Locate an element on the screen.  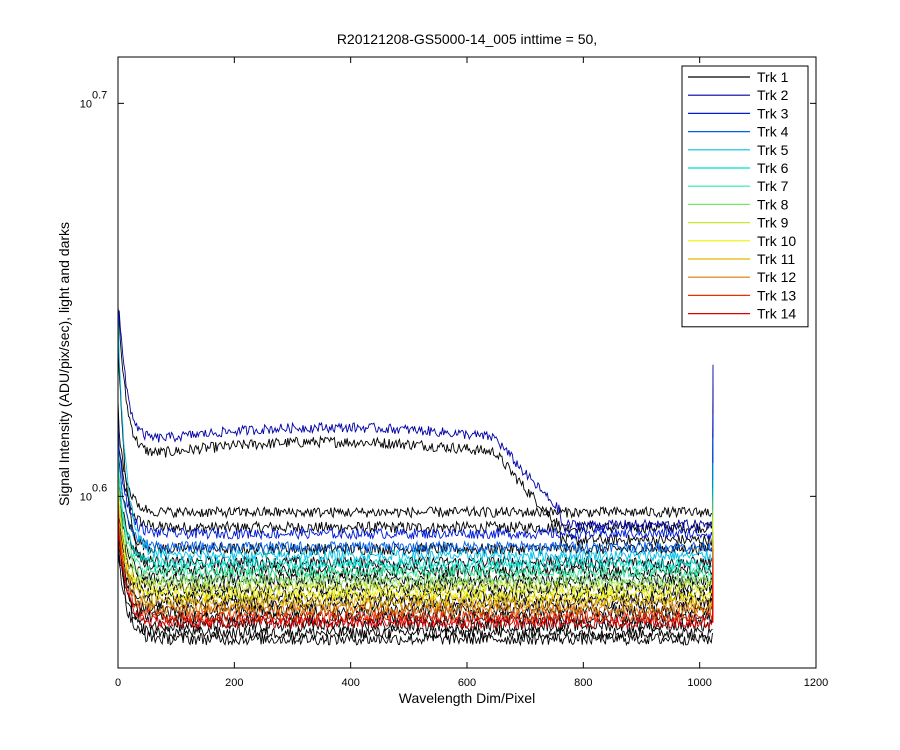
legend-label-13: Trk 13 is located at coordinates (776, 295).